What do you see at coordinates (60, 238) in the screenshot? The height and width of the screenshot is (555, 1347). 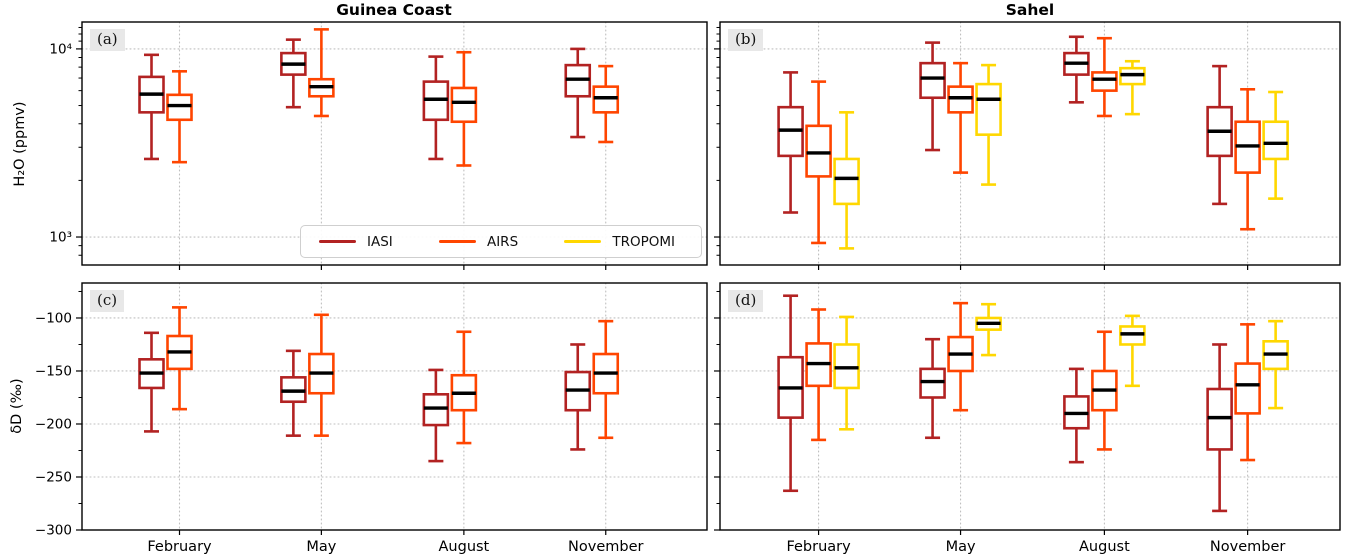 I see `ytick-label: 10³` at bounding box center [60, 238].